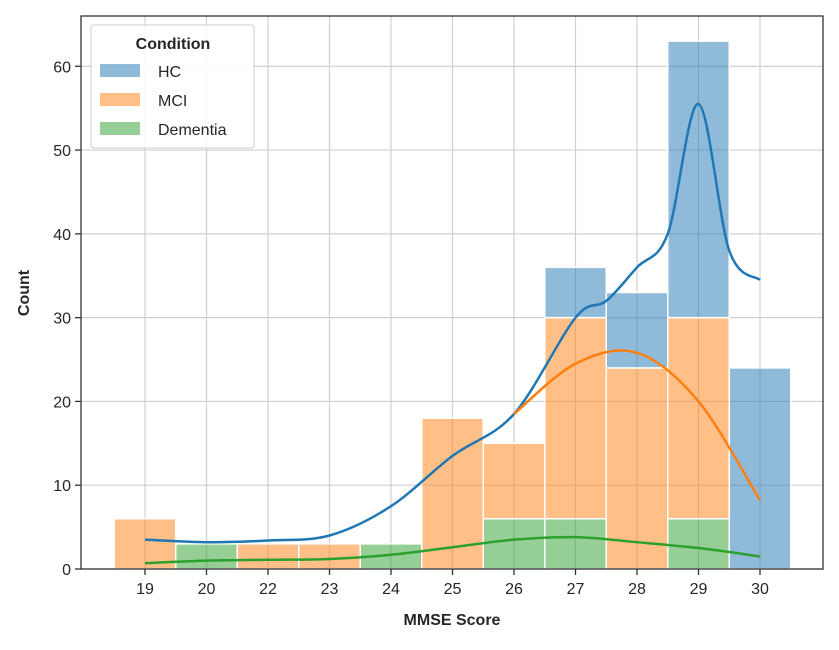 The image size is (839, 650). What do you see at coordinates (172, 101) in the screenshot?
I see `legend-label-mci: MCI` at bounding box center [172, 101].